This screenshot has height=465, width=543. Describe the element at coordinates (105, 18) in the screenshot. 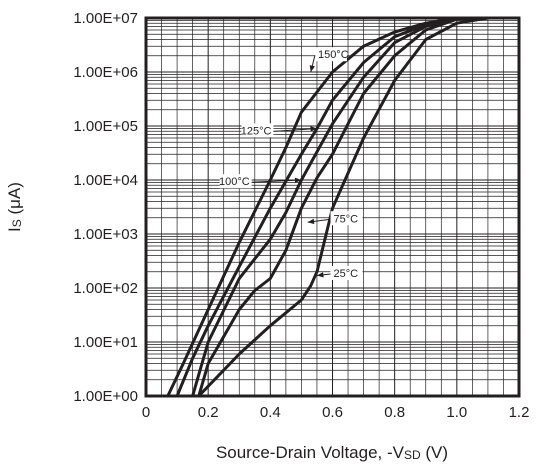

I see `y-tick-label: 1.00E+07` at that location.